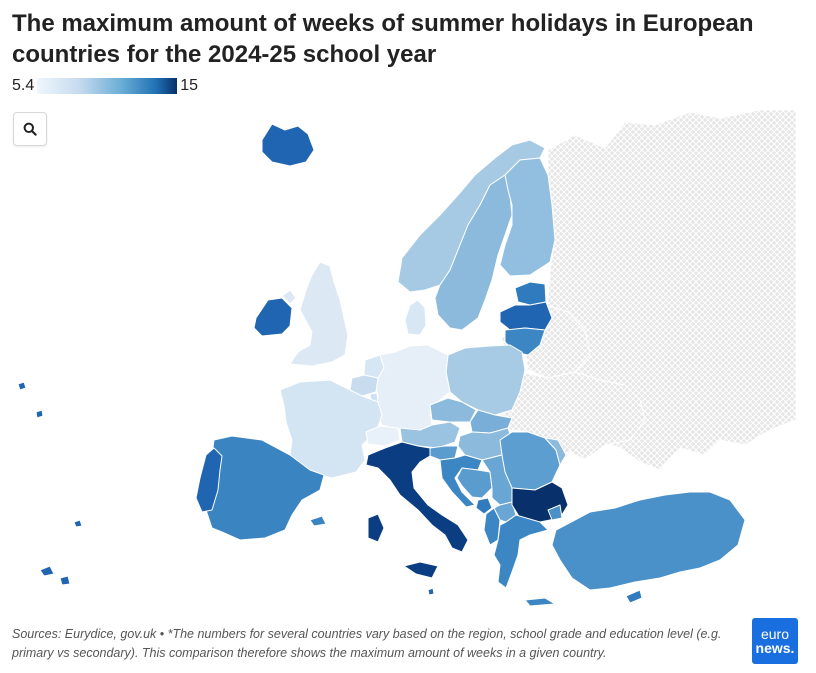  What do you see at coordinates (23, 85) in the screenshot?
I see `legend-min-label: 5.4` at bounding box center [23, 85].